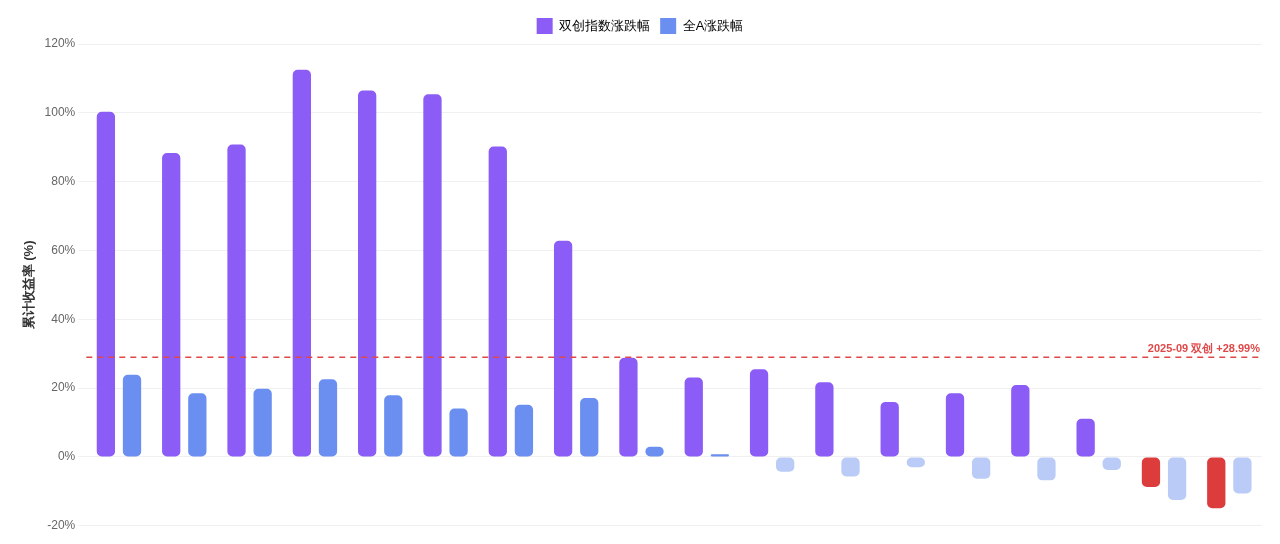  What do you see at coordinates (66, 456) in the screenshot?
I see `y-tick-label: 0%` at bounding box center [66, 456].